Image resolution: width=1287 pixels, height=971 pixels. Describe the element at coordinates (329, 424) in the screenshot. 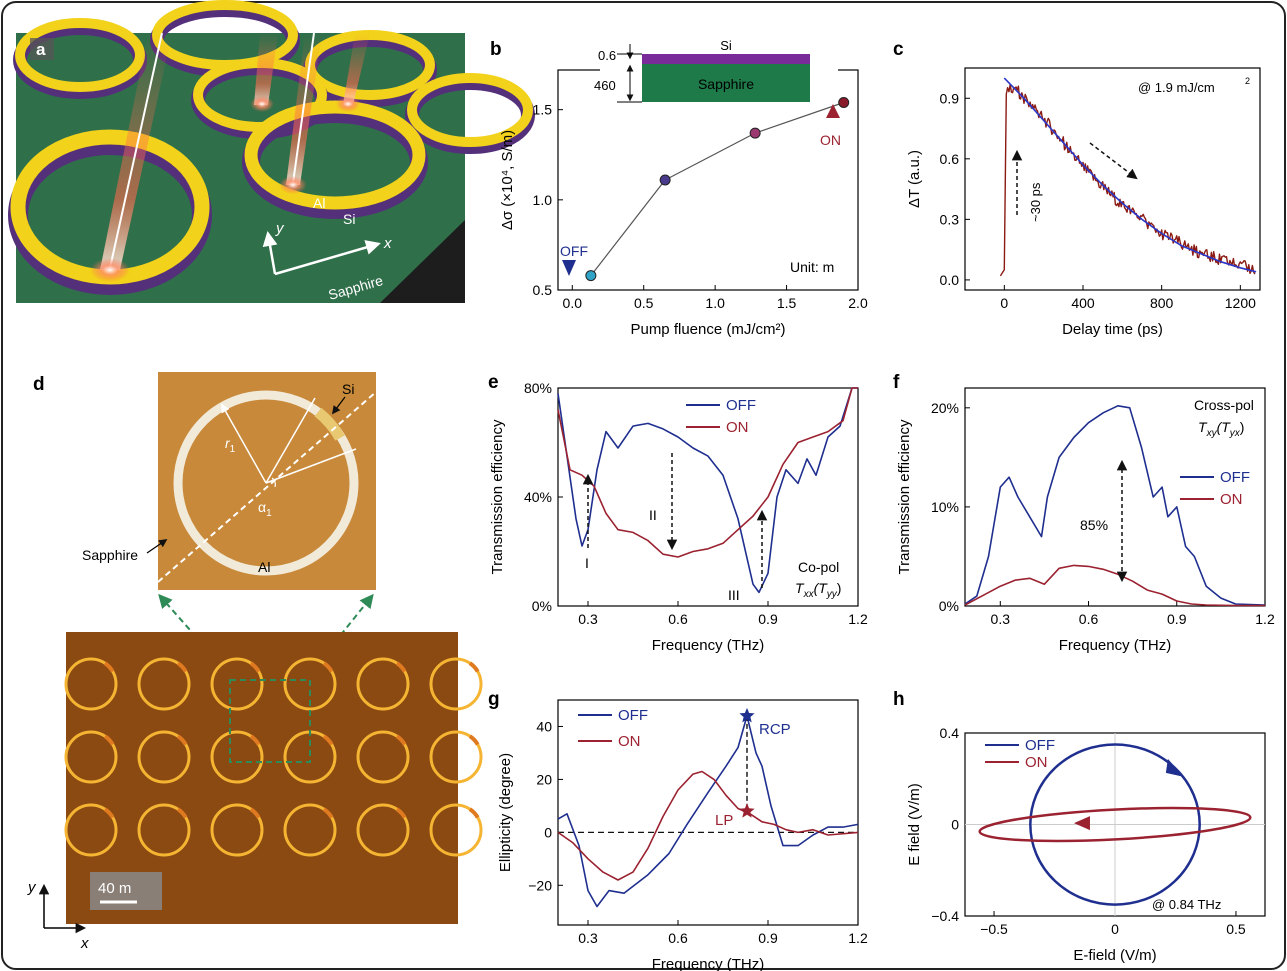

I see `inset-si-segment` at that location.